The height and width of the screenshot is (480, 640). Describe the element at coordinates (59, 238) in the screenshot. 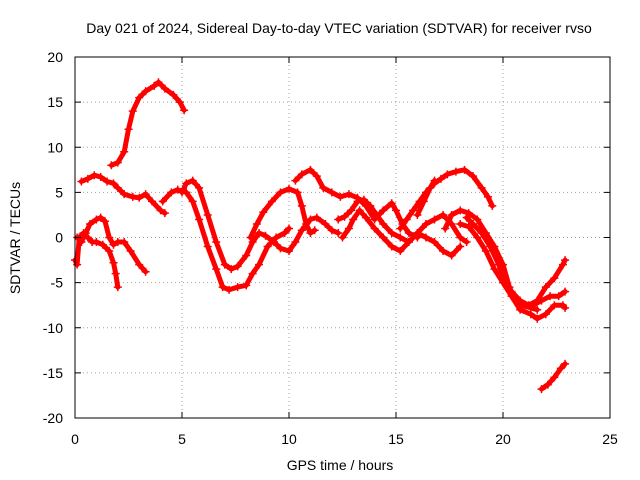

I see `y-tick-label: 0` at that location.